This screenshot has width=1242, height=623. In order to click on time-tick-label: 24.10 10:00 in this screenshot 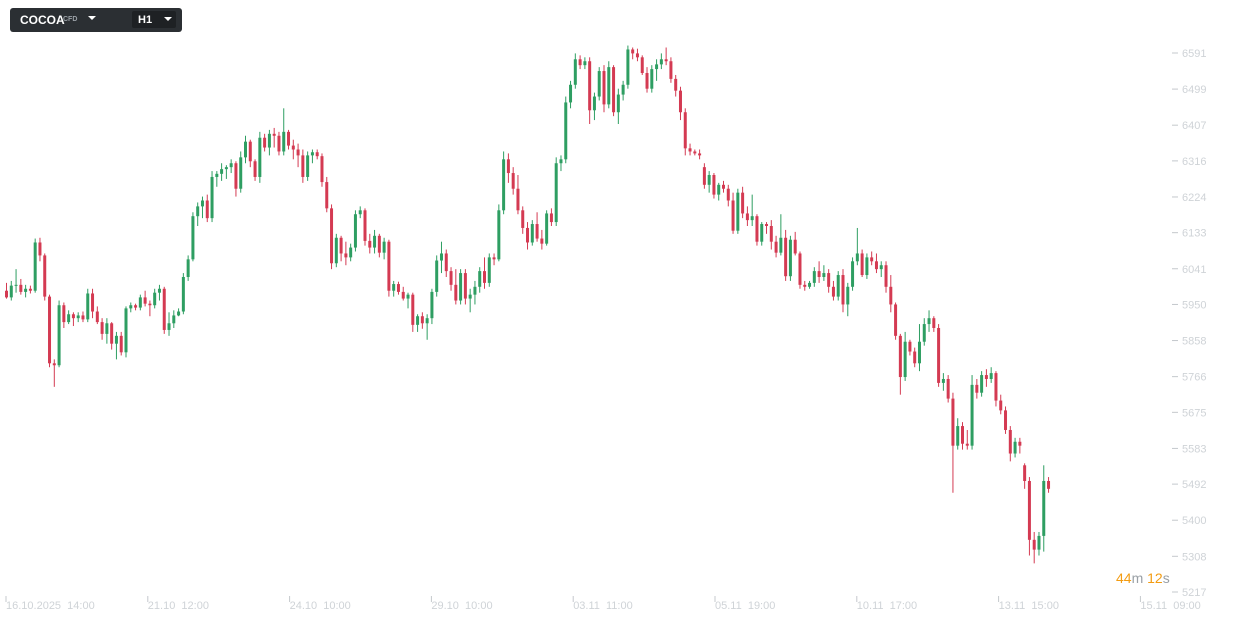, I will do `click(320, 606)`.